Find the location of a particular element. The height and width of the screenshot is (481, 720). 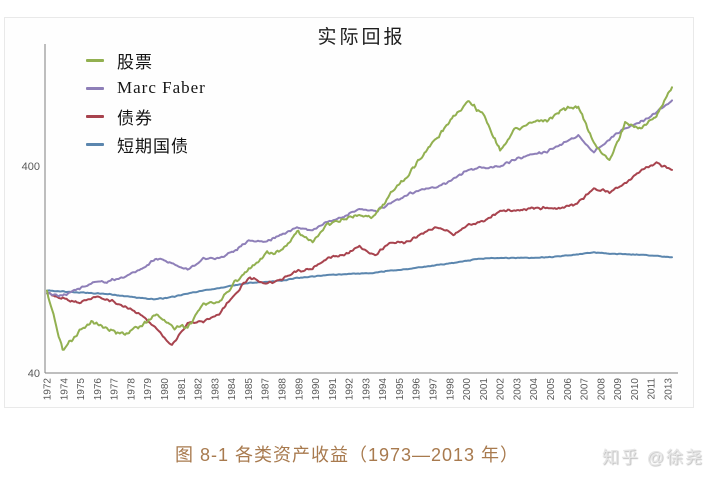

x-tick-label: 2001 is located at coordinates (484, 389).